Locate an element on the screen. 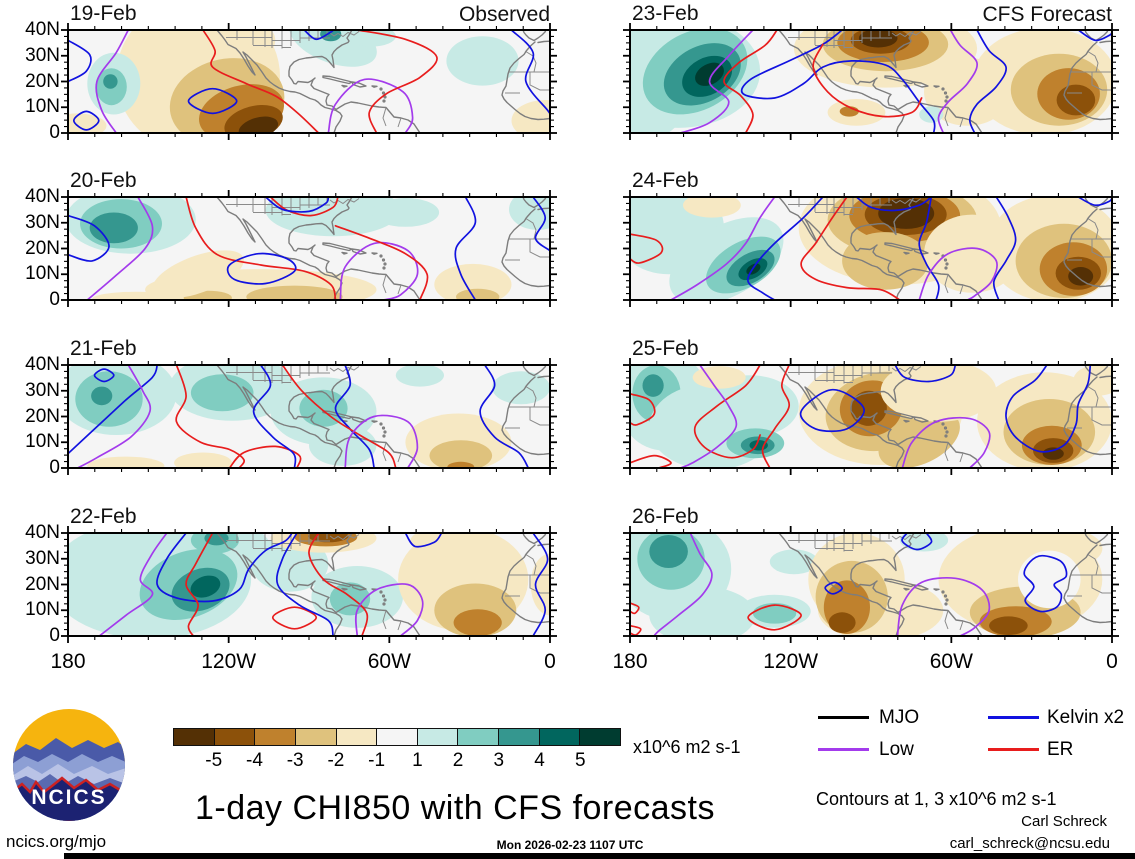 Image resolution: width=1135 pixels, height=859 pixels. colorbar-tick-label: 5 is located at coordinates (580, 760).